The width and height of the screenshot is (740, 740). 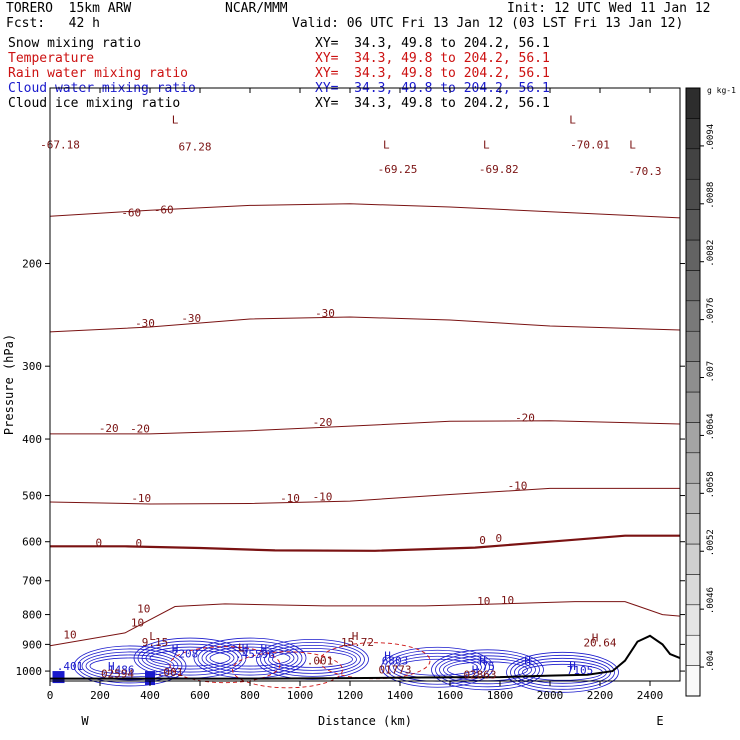 I want to click on y-tick-label: 700, so click(x=32, y=581).